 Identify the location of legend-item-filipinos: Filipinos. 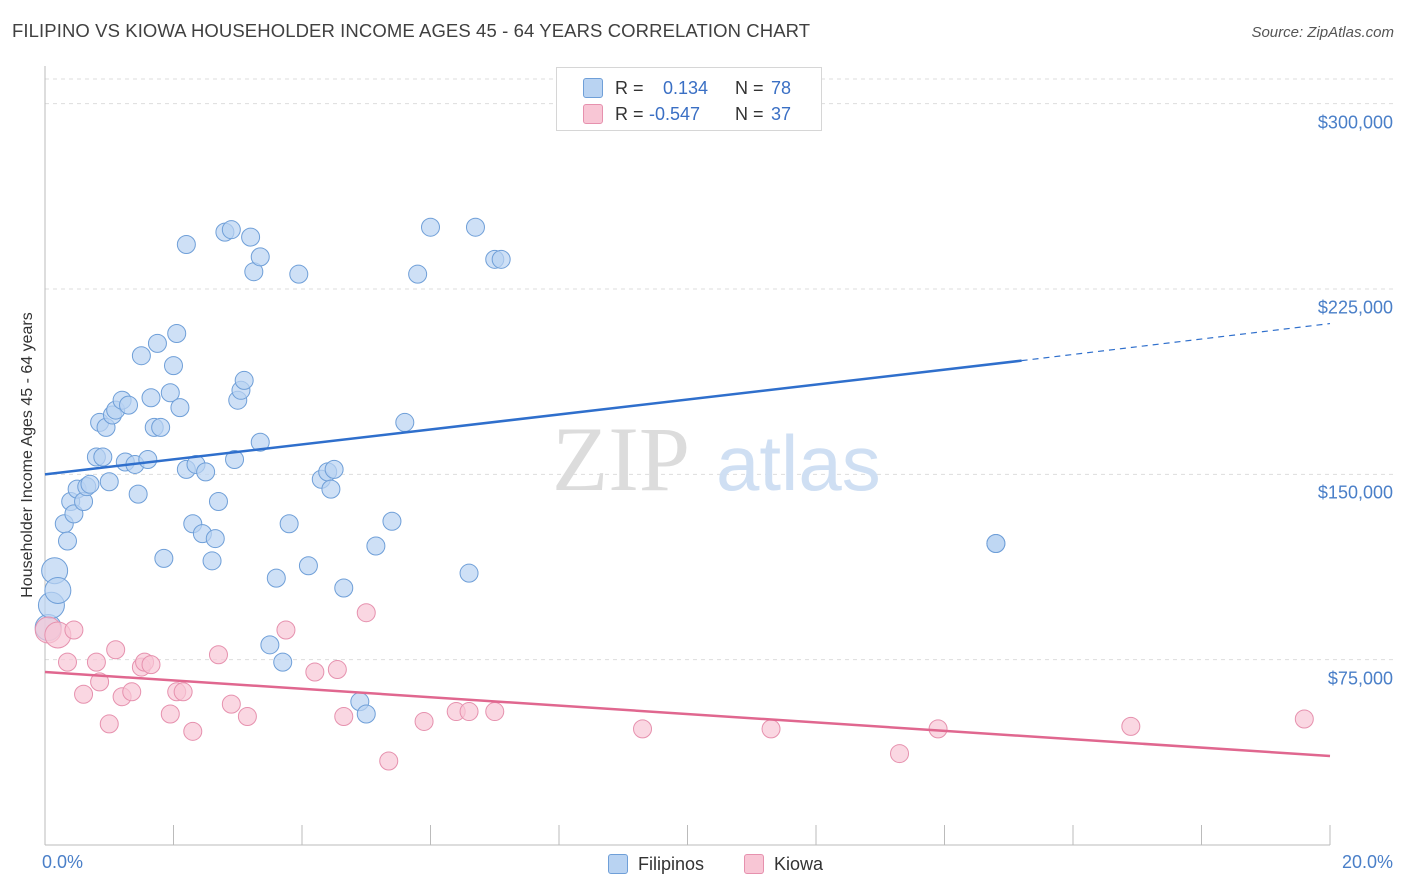
(656, 864).